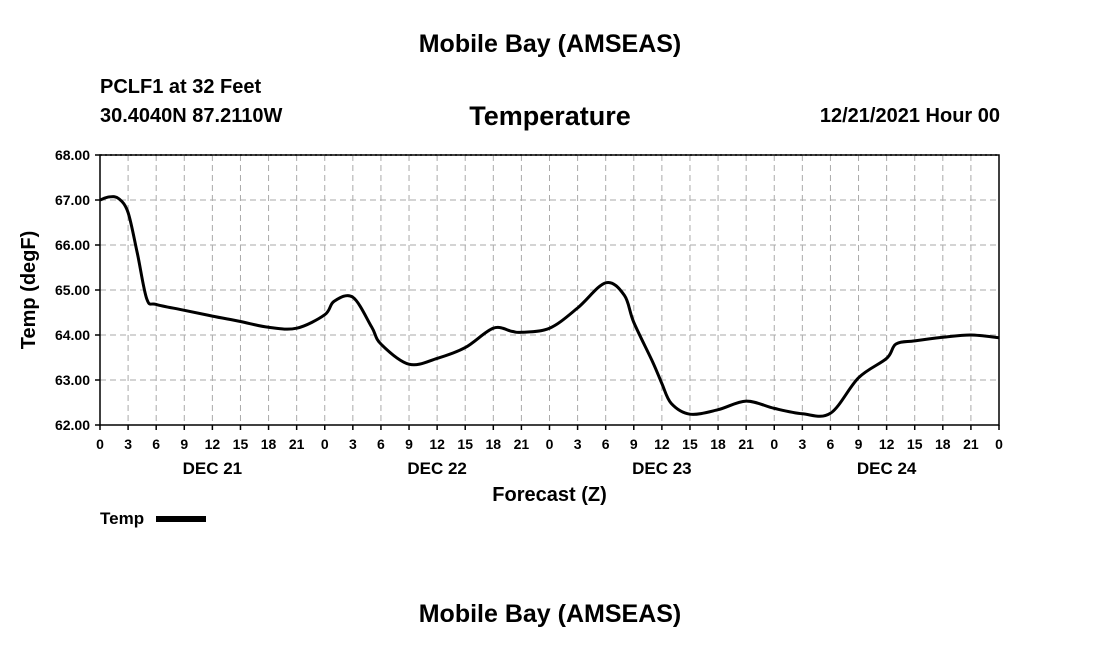 The image size is (1100, 650). Describe the element at coordinates (72, 425) in the screenshot. I see `y-tick-label: 62.00` at that location.